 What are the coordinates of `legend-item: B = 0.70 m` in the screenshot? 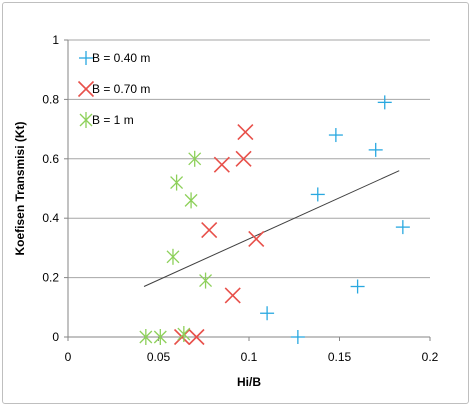 It's located at (113, 89).